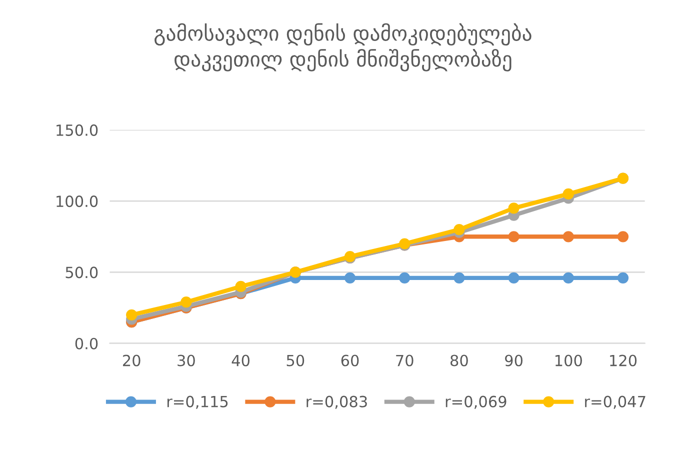 This screenshot has width=686, height=464. Describe the element at coordinates (476, 402) in the screenshot. I see `legend-label: r=0,069` at that location.